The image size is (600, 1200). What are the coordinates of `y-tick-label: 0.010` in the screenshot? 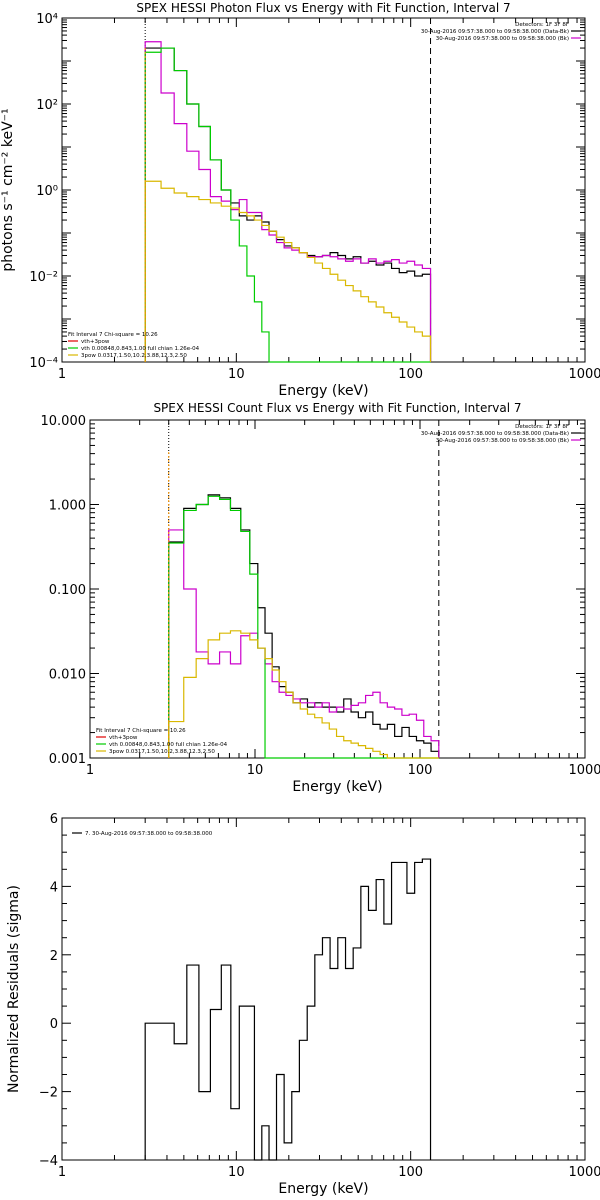 It's located at (67, 675).